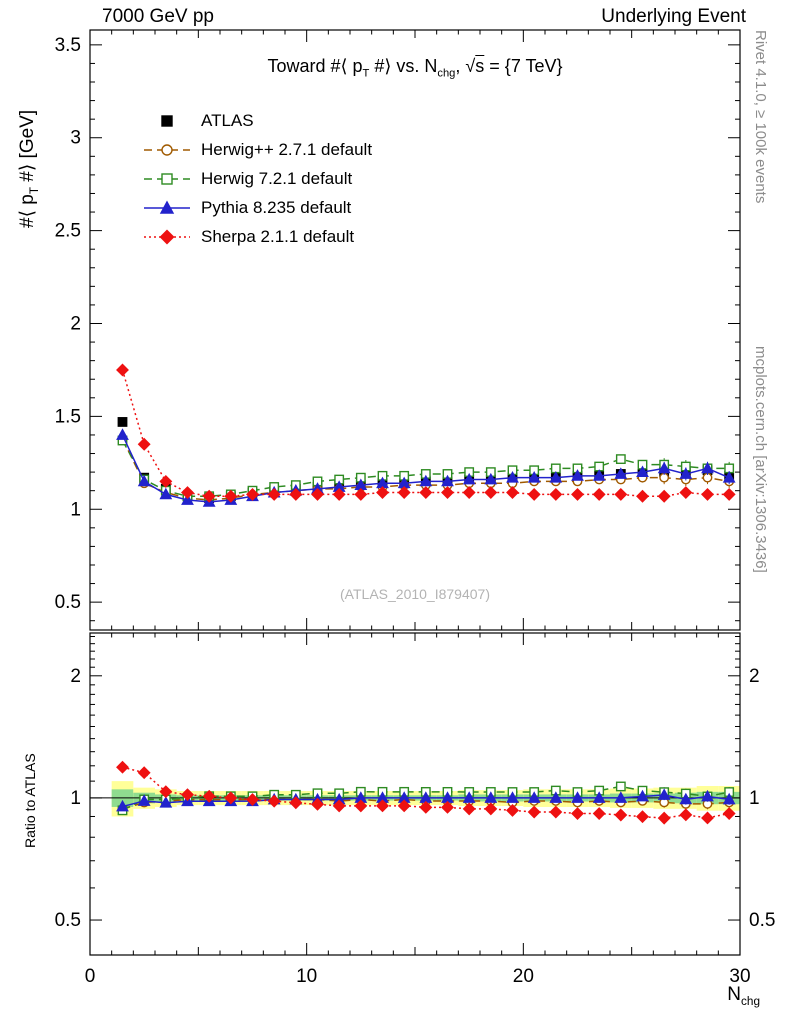 The image size is (786, 1024). I want to click on tick-label: 20, so click(523, 976).